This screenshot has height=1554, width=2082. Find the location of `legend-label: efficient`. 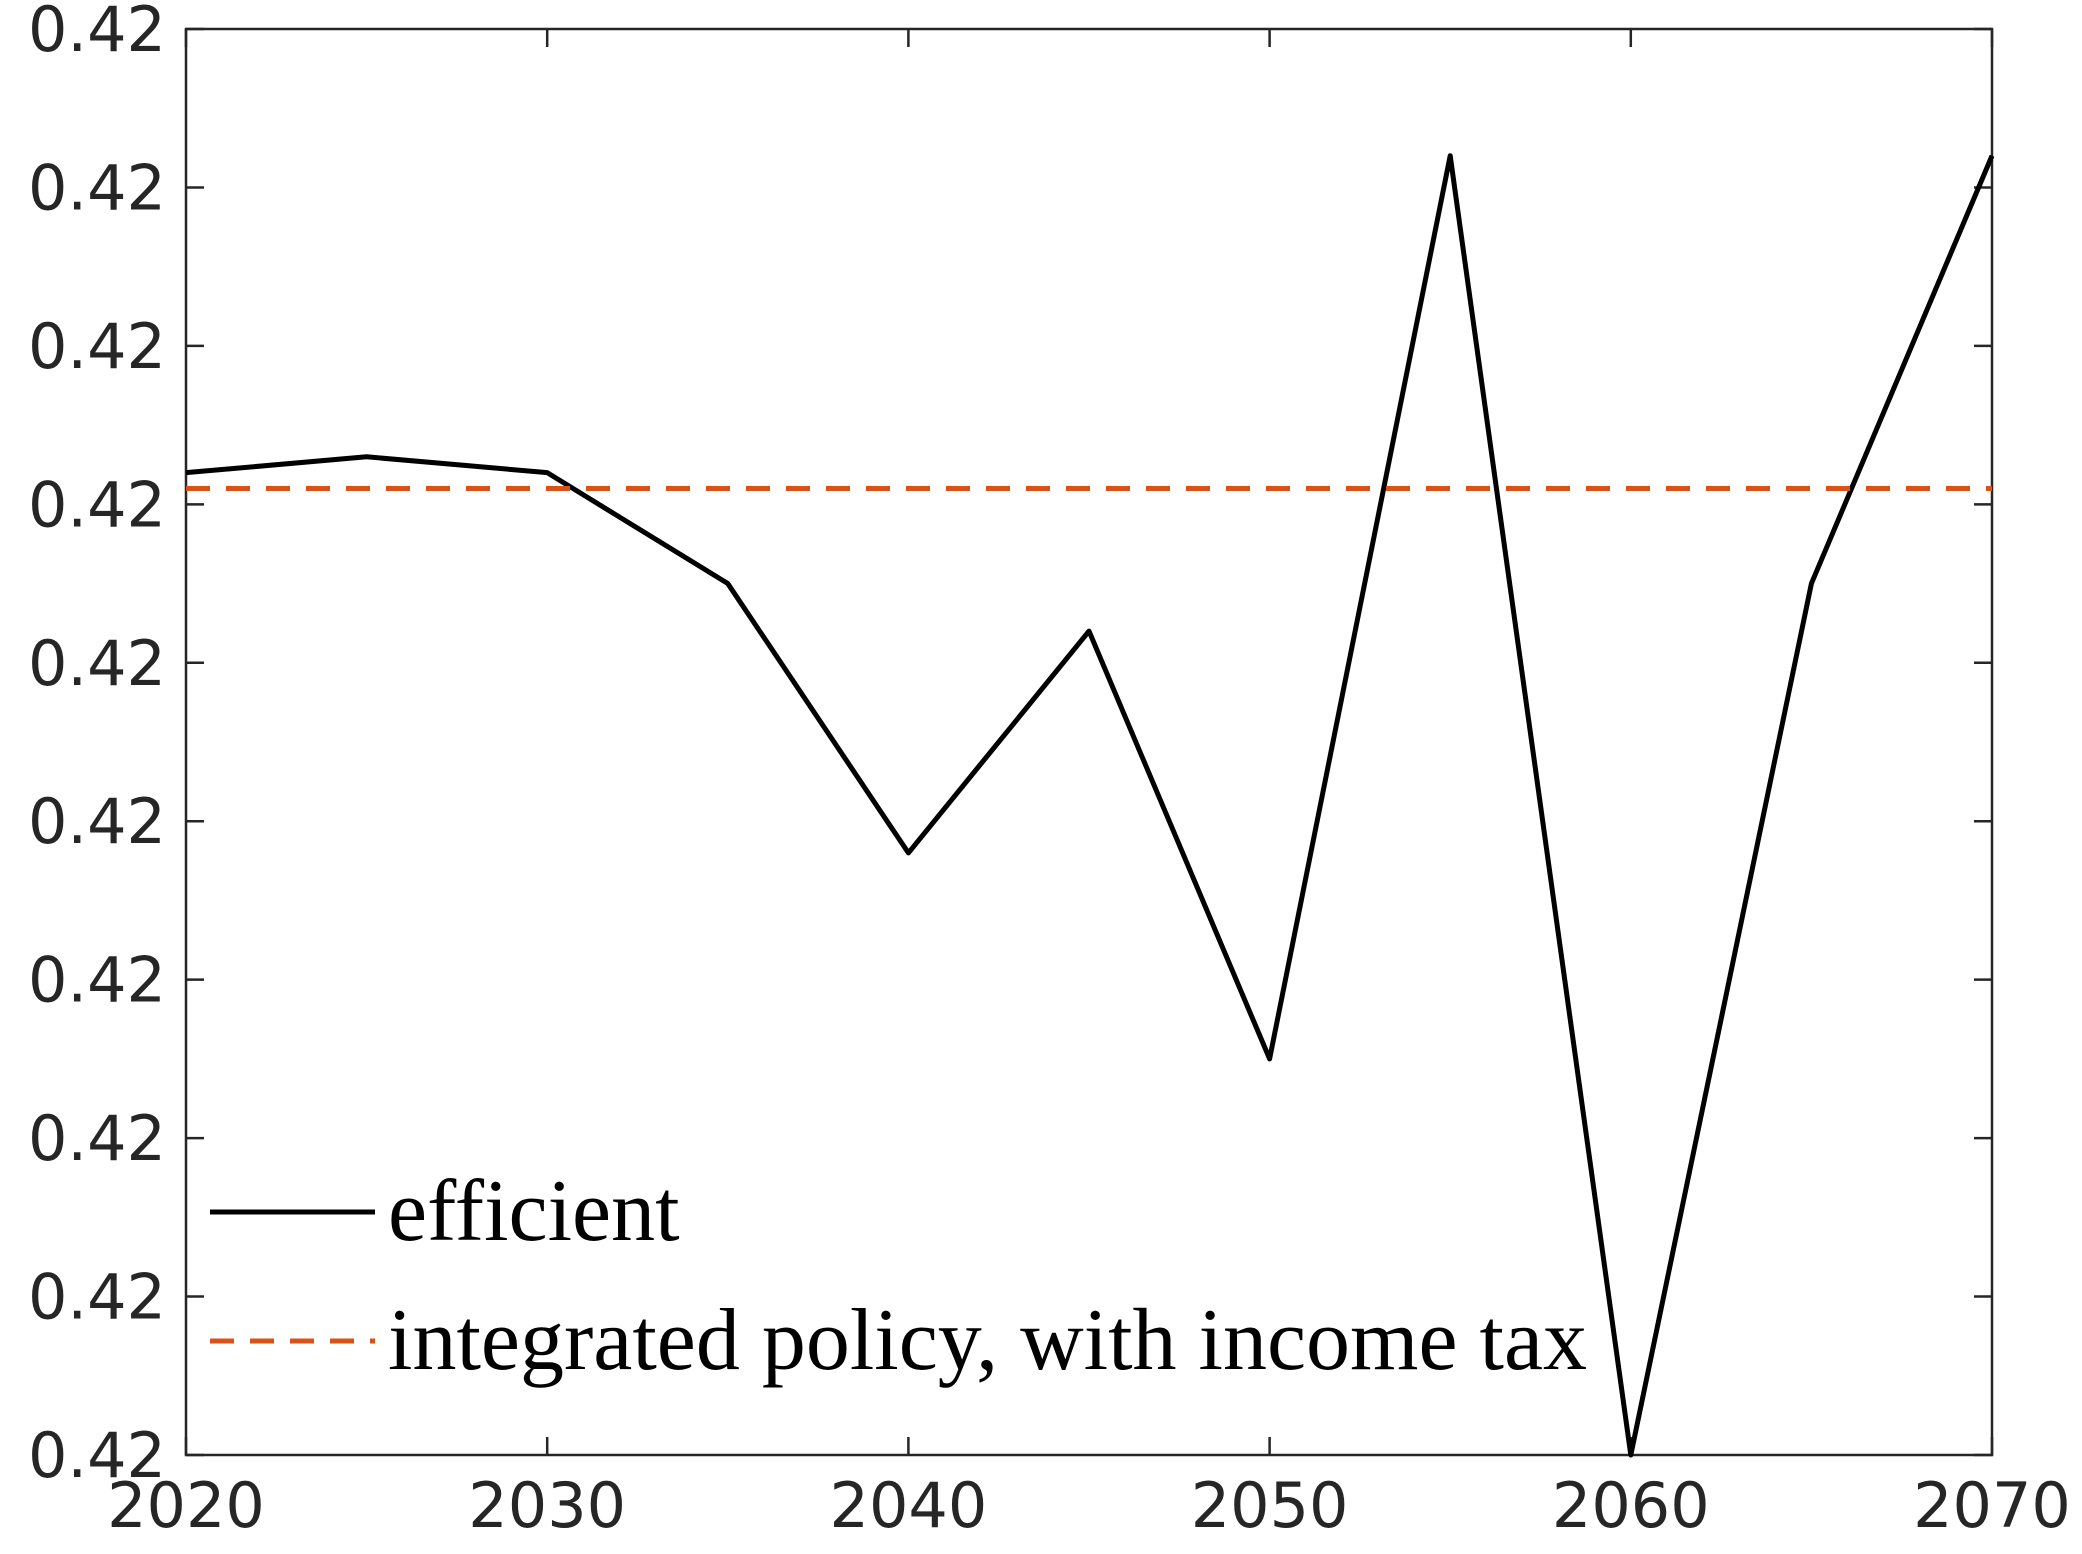

legend-label: efficient is located at coordinates (534, 1211).